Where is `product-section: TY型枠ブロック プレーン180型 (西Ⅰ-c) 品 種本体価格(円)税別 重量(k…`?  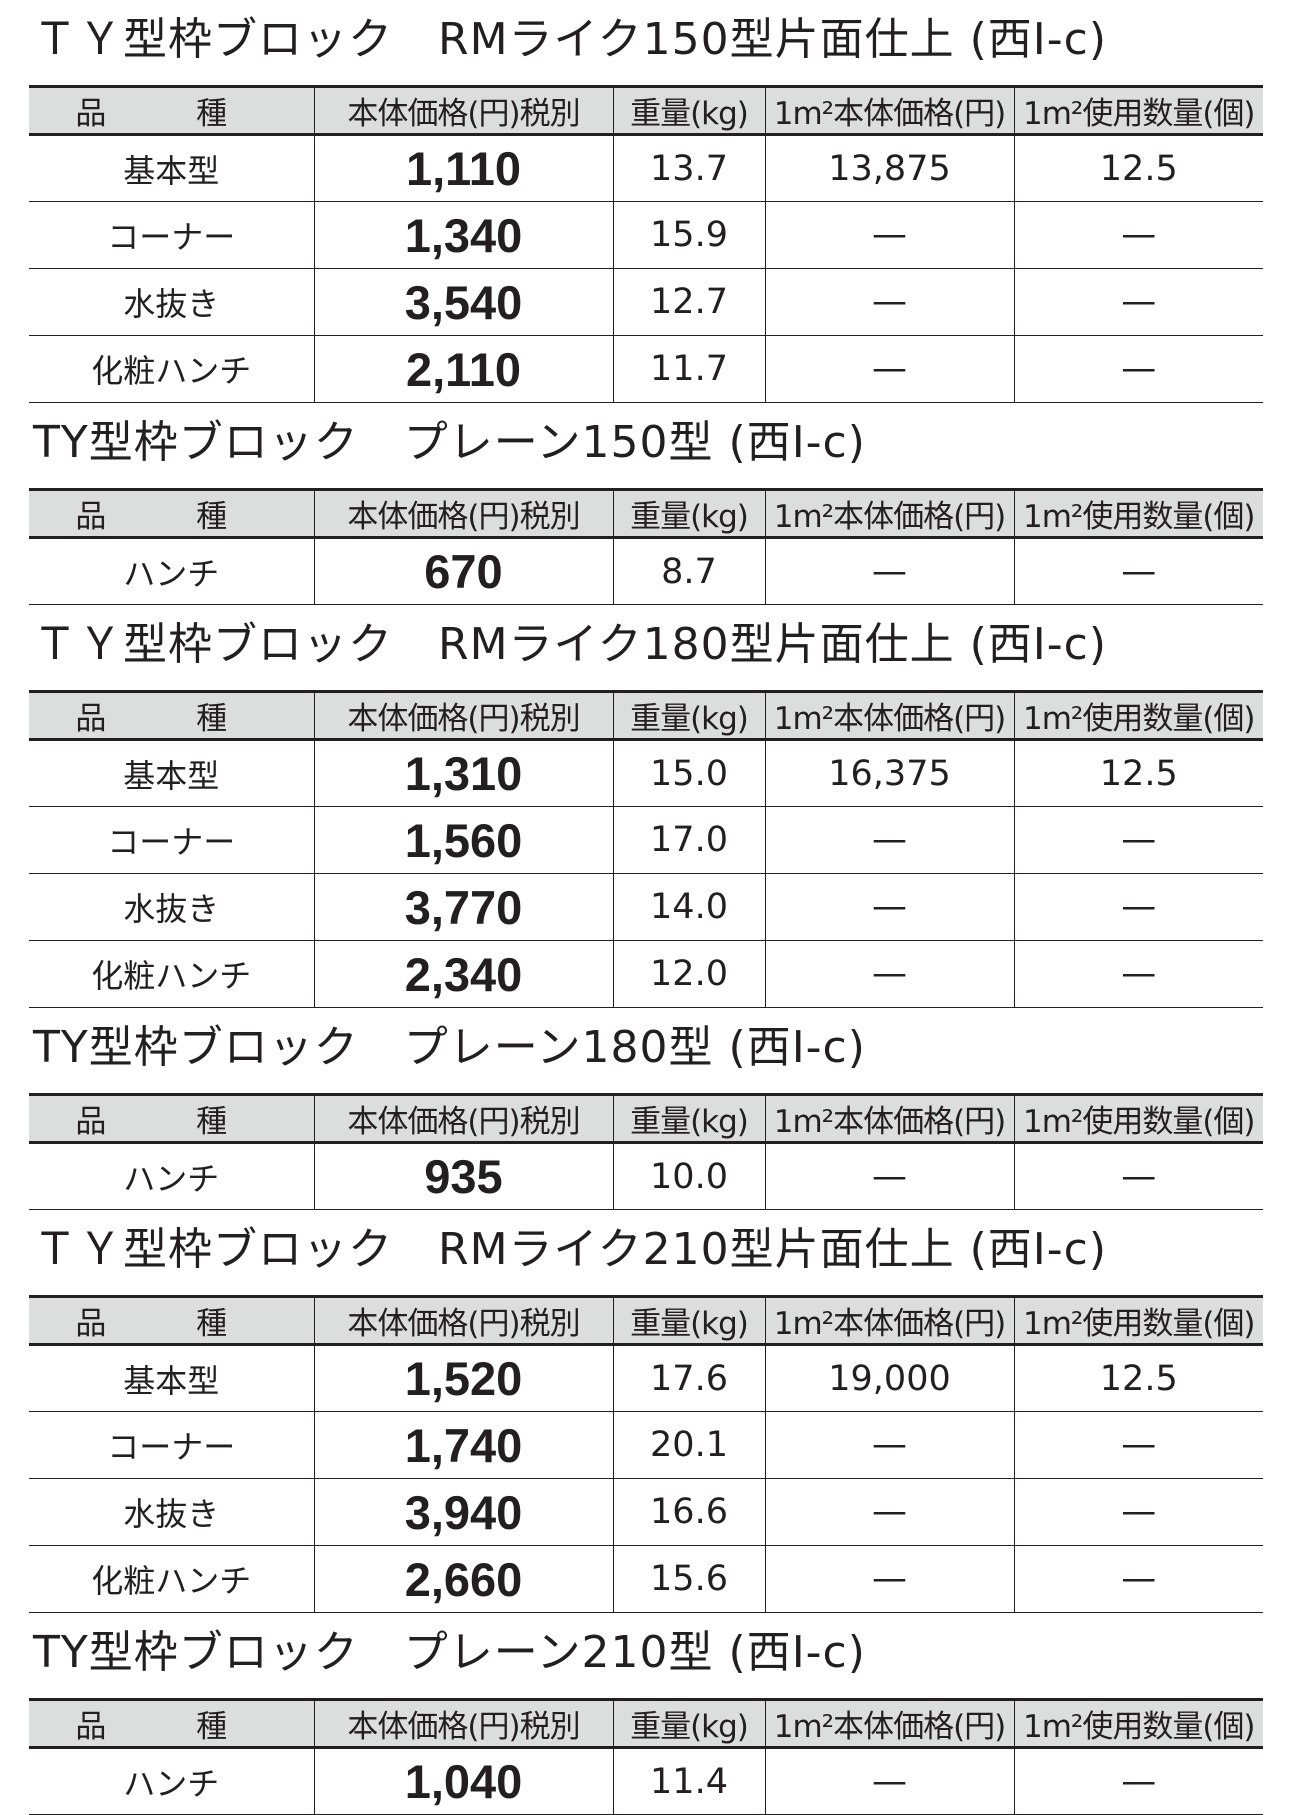 product-section: TY型枠ブロック プレーン180型 (西Ⅰ-c) 品 種本体価格(円)税別 重量(k… is located at coordinates (646, 1109).